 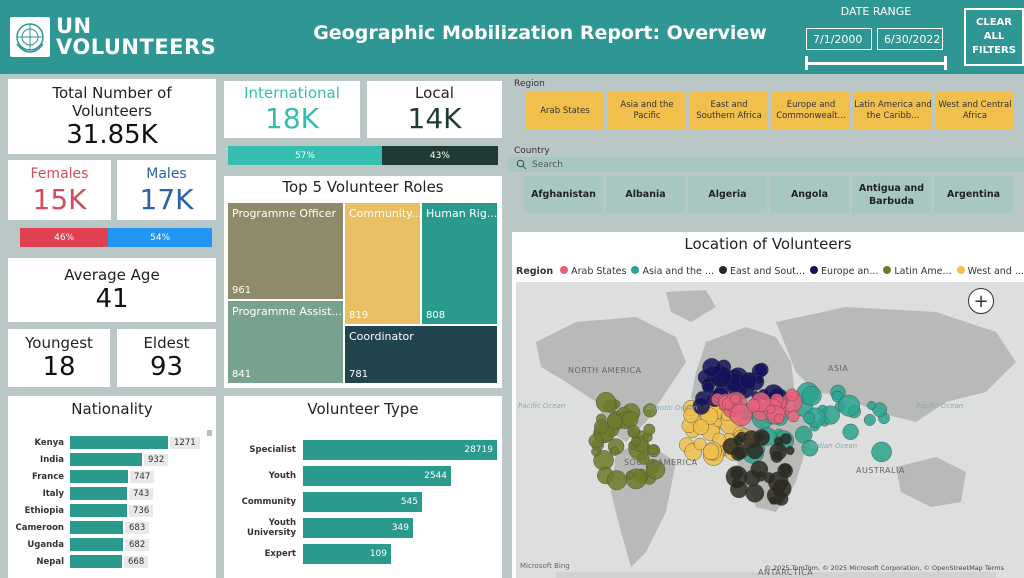 I want to click on nationality-row: Cameroon 683, so click(x=79, y=527).